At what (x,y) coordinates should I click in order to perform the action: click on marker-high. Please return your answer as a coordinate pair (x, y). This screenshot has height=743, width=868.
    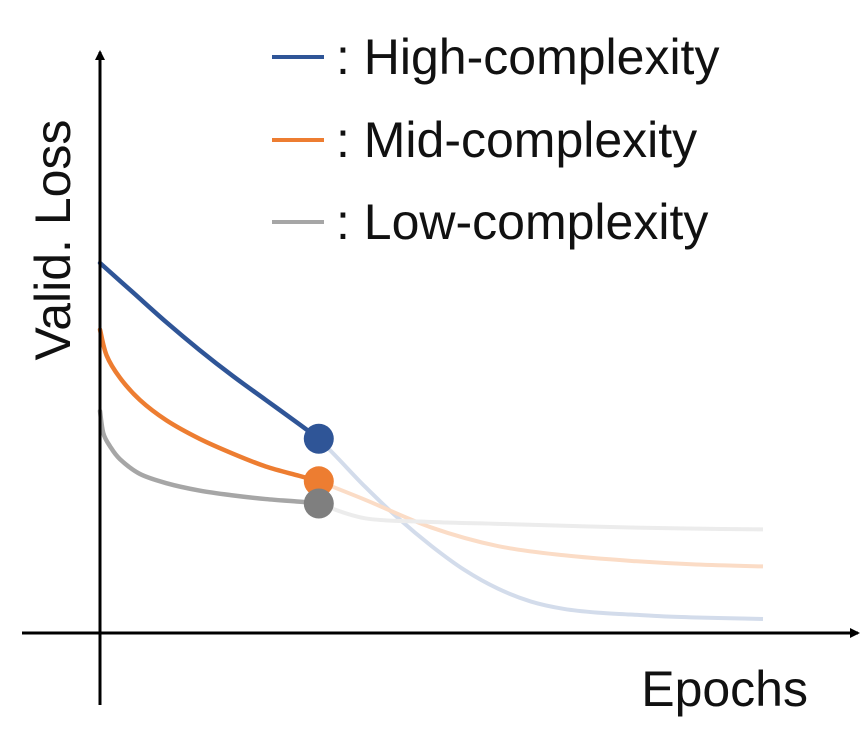
    Looking at the image, I should click on (318, 438).